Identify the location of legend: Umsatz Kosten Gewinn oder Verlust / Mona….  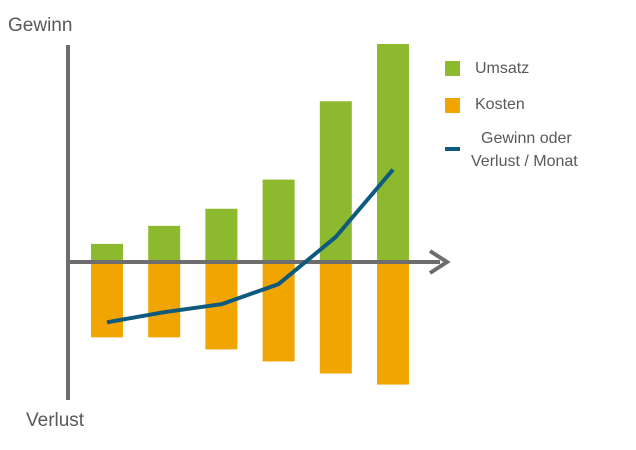
(511, 115).